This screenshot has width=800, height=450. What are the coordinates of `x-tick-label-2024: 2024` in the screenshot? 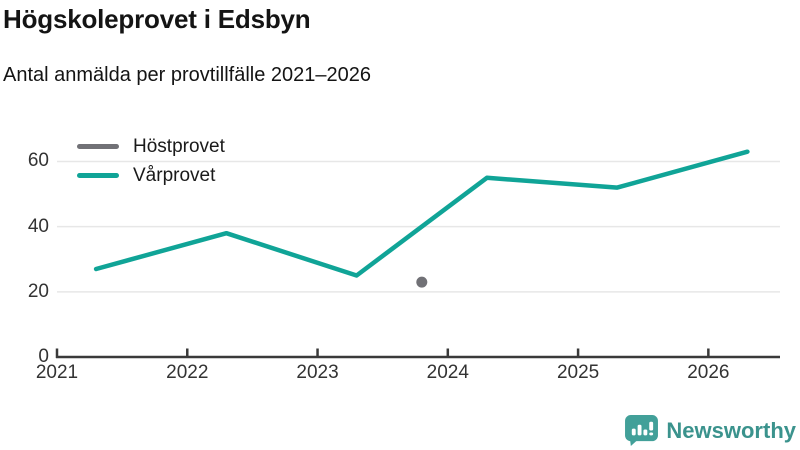 It's located at (447, 372).